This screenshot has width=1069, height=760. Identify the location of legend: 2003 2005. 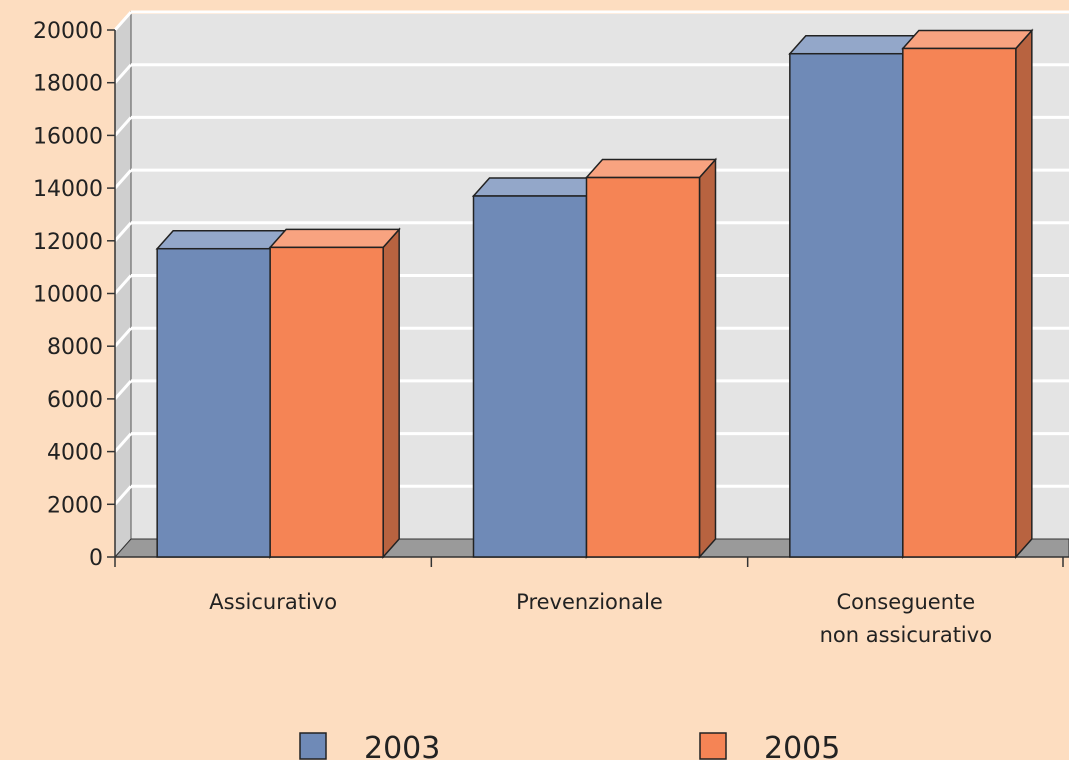
(569, 745).